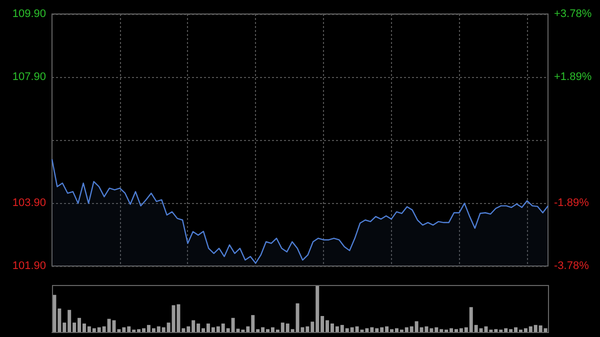 This screenshot has height=337, width=600. Describe the element at coordinates (29, 77) in the screenshot. I see `y-tick-label: 107.90` at that location.